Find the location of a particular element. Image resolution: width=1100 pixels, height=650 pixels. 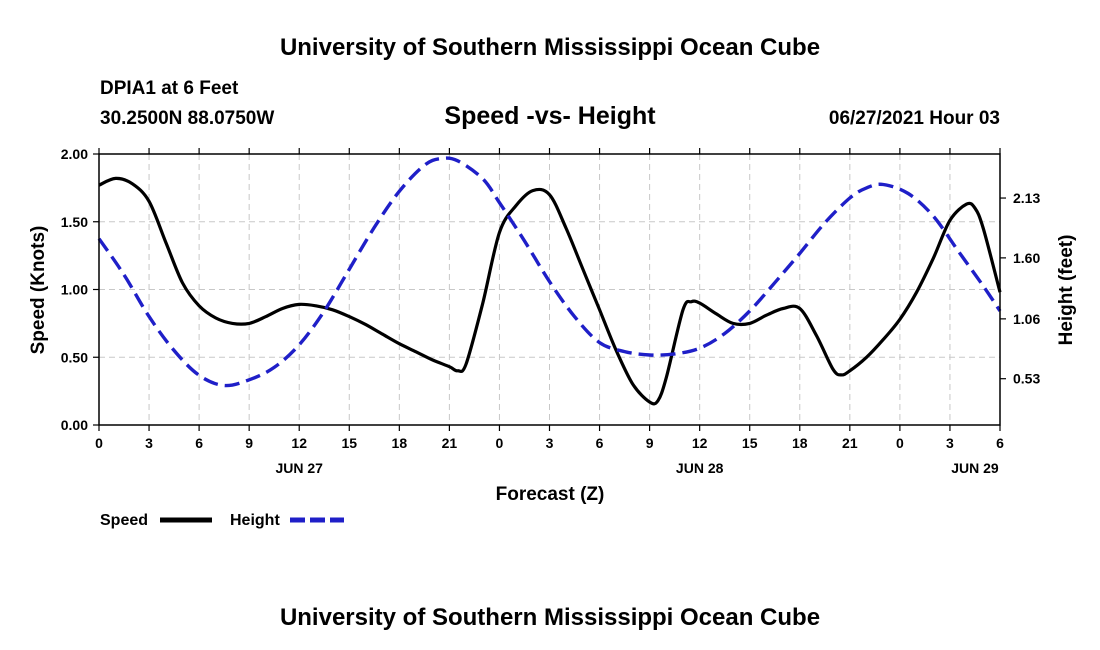

coordinates-label: 30.2500N 88.0750W is located at coordinates (187, 118).